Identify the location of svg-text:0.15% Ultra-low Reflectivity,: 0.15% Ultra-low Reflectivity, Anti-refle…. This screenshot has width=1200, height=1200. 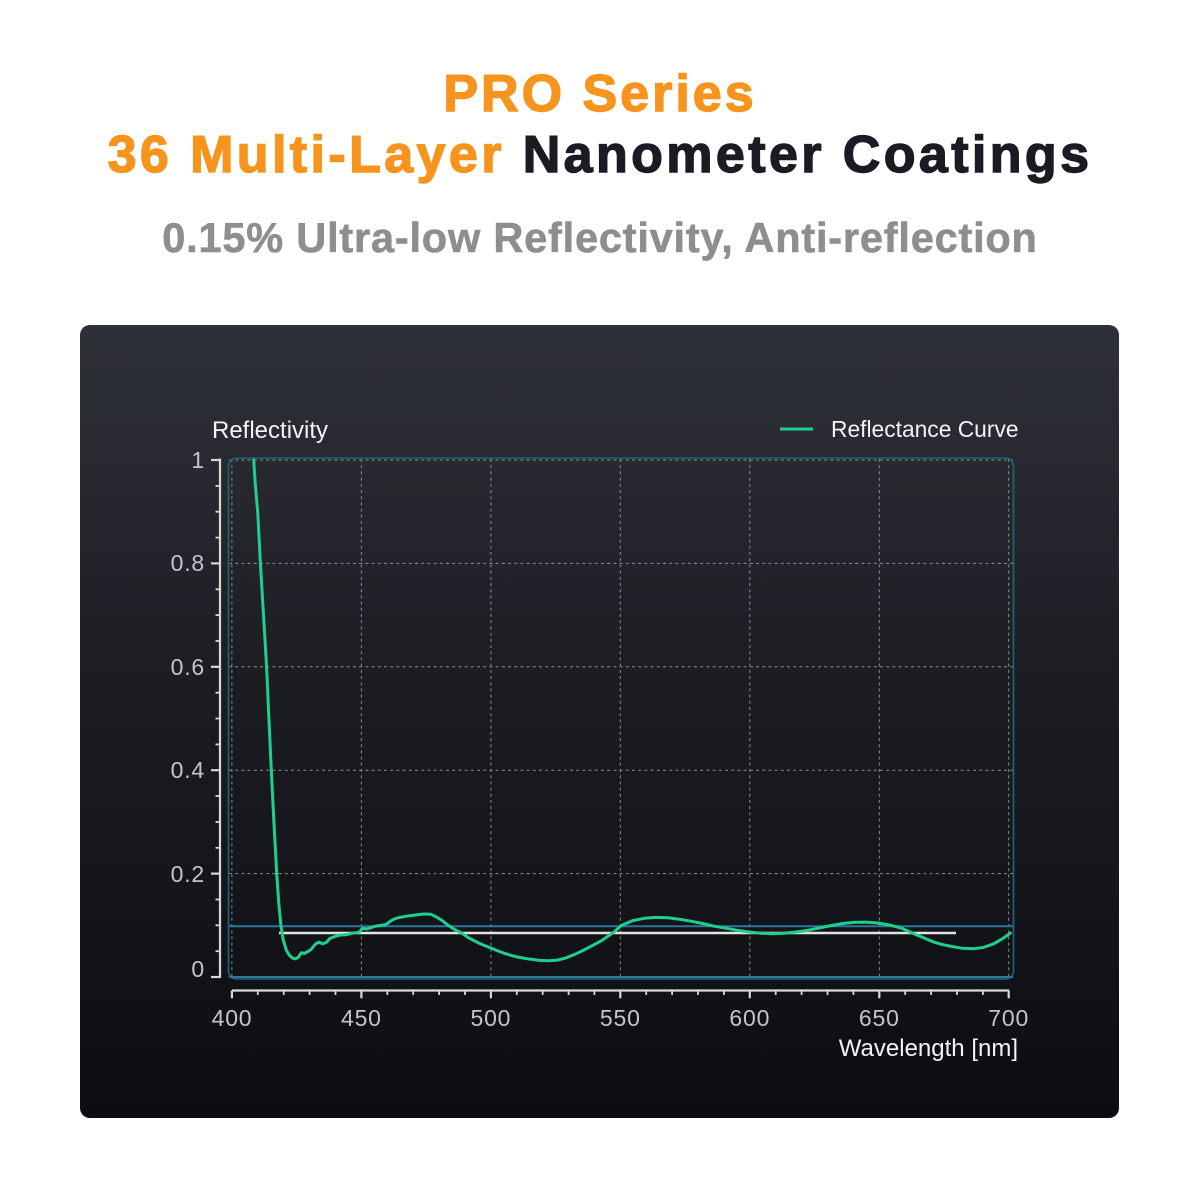
(599, 237).